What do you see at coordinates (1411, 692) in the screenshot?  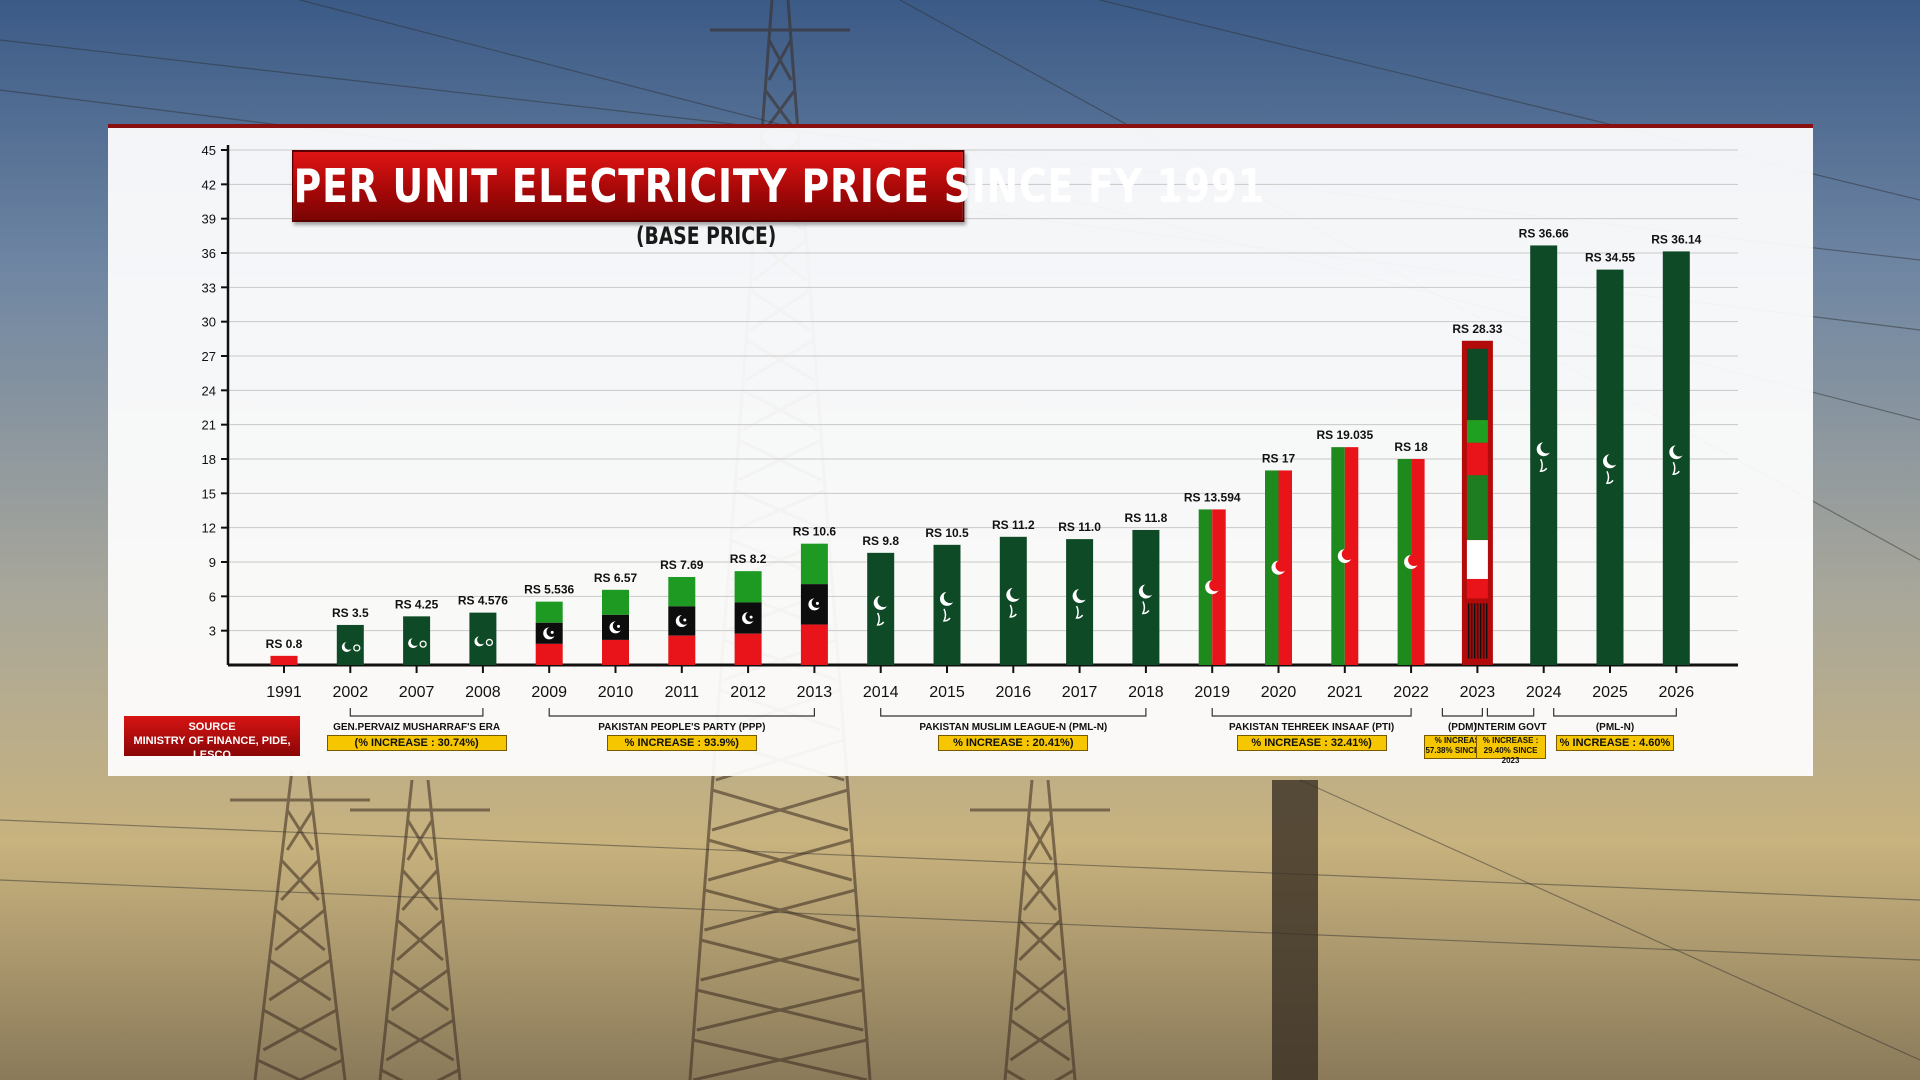 I see `x-tick-label: 2022` at bounding box center [1411, 692].